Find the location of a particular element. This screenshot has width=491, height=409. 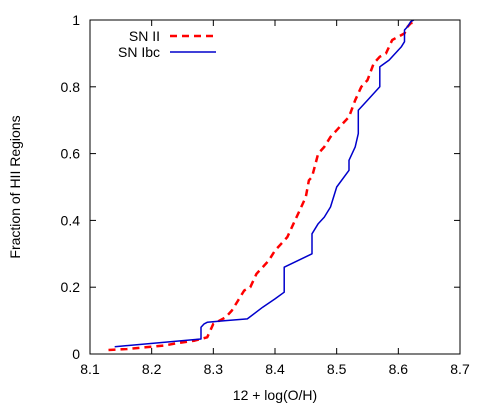

legend-label-sn-ibc: SN Ibc is located at coordinates (139, 52).